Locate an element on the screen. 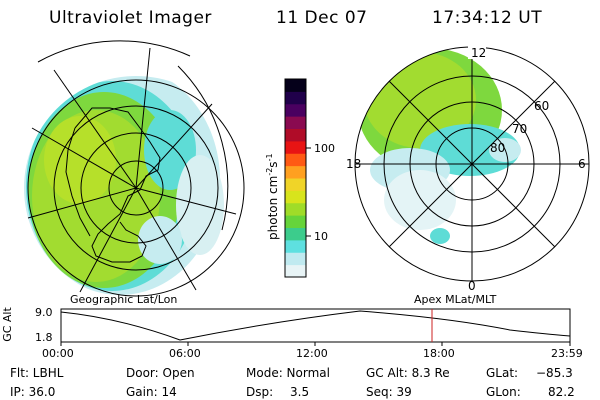  status-filter: Flt: LBHL is located at coordinates (37, 373).